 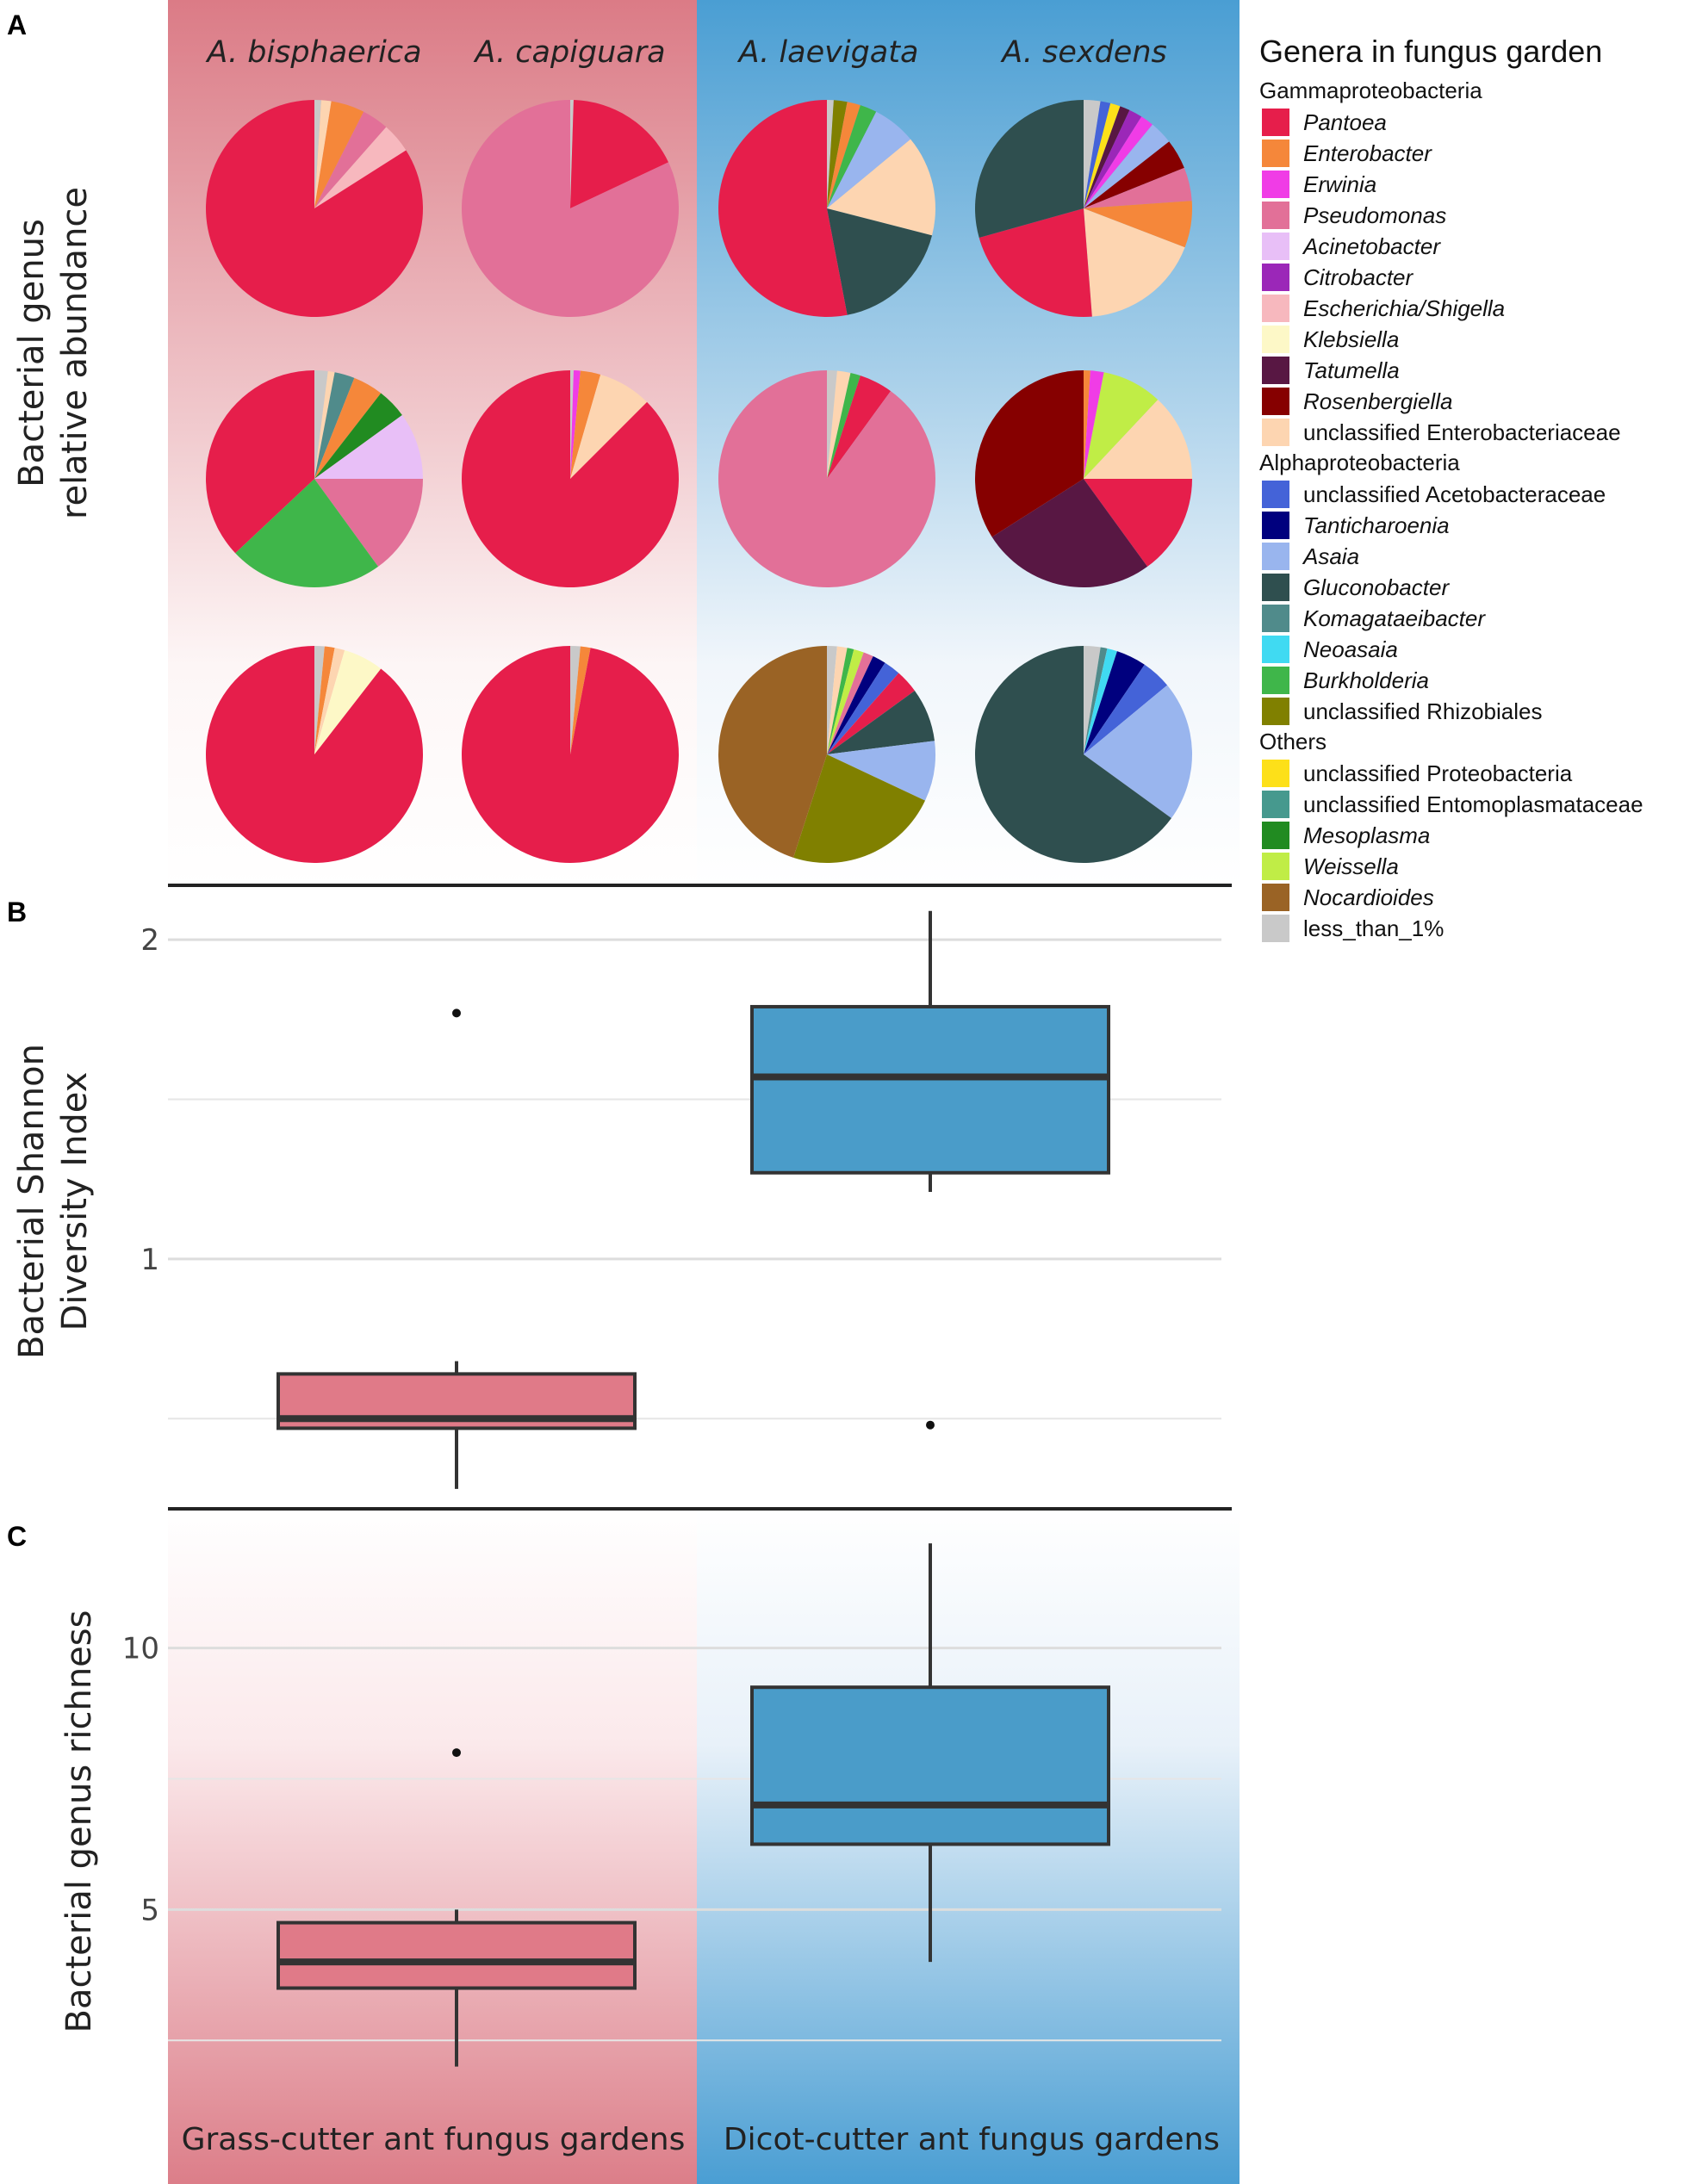 What do you see at coordinates (1351, 339) in the screenshot?
I see `legend-item-klebsiella: Klebsiella` at bounding box center [1351, 339].